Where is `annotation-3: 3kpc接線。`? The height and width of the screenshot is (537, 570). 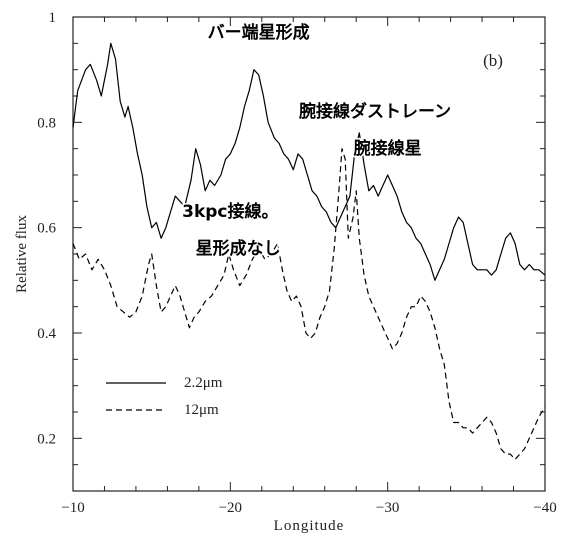
annotation-3: 3kpc接線。 is located at coordinates (230, 211).